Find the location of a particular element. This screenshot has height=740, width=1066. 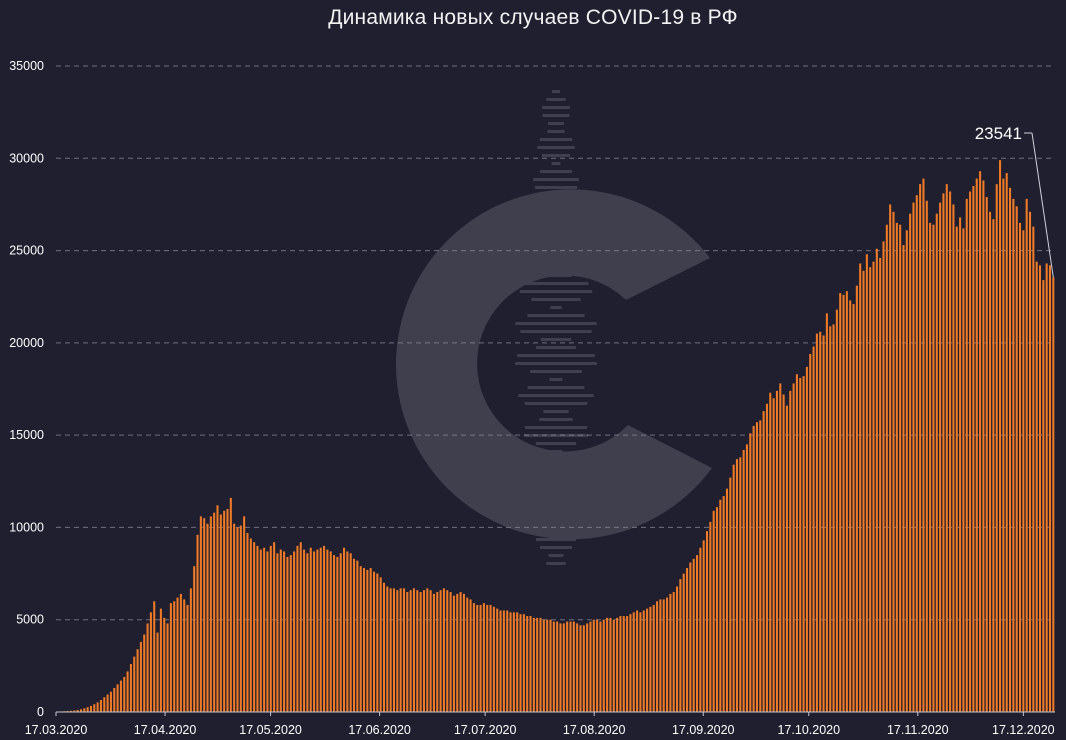

y-tick-label: 5000 is located at coordinates (30, 620).